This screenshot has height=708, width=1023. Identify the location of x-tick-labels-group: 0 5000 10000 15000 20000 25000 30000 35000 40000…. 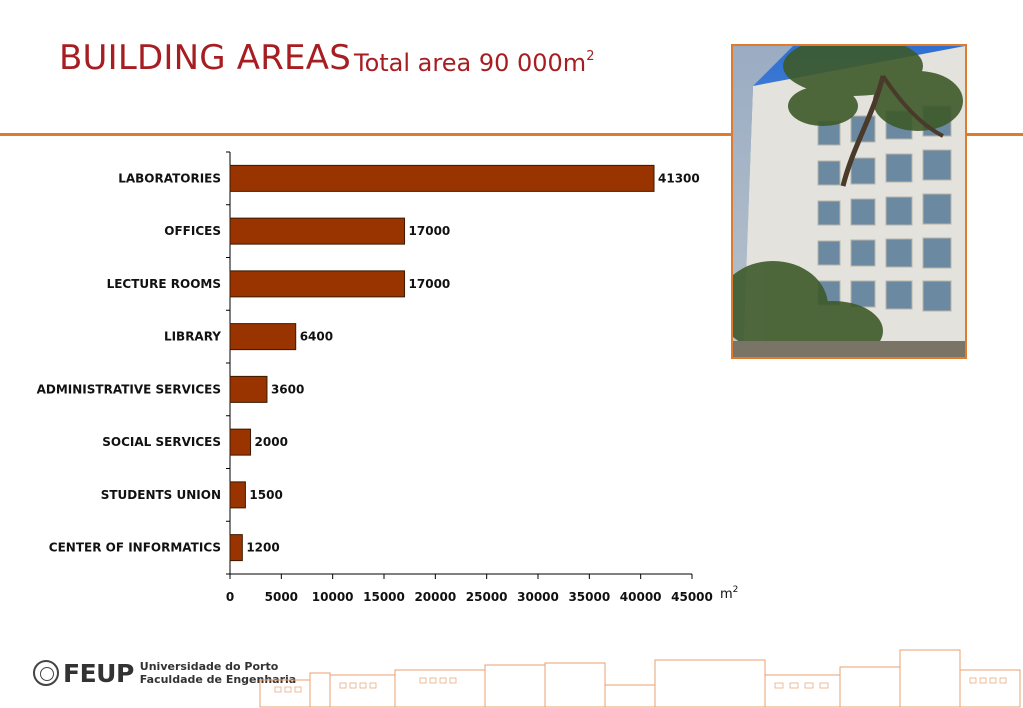
(469, 597).